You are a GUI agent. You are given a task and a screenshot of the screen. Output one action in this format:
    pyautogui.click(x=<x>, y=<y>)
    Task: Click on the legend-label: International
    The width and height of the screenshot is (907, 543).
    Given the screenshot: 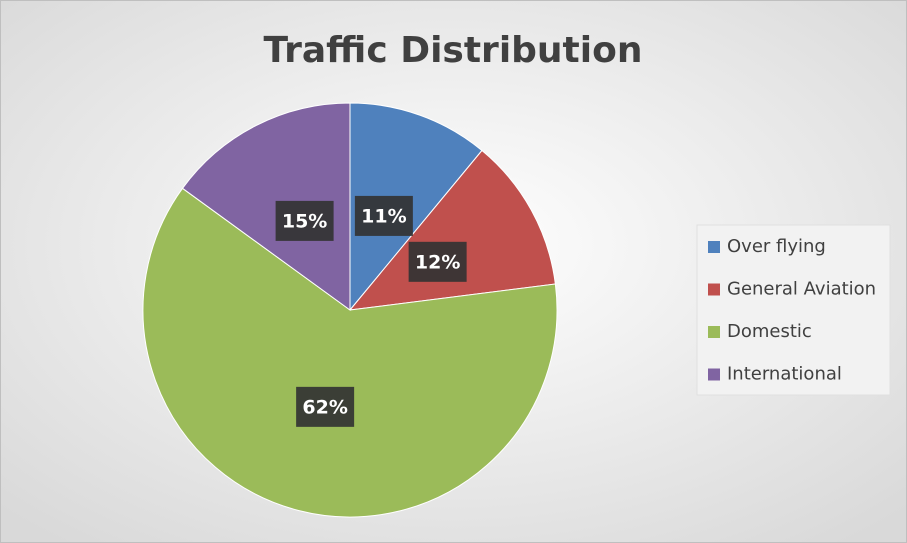 What is the action you would take?
    pyautogui.click(x=784, y=374)
    